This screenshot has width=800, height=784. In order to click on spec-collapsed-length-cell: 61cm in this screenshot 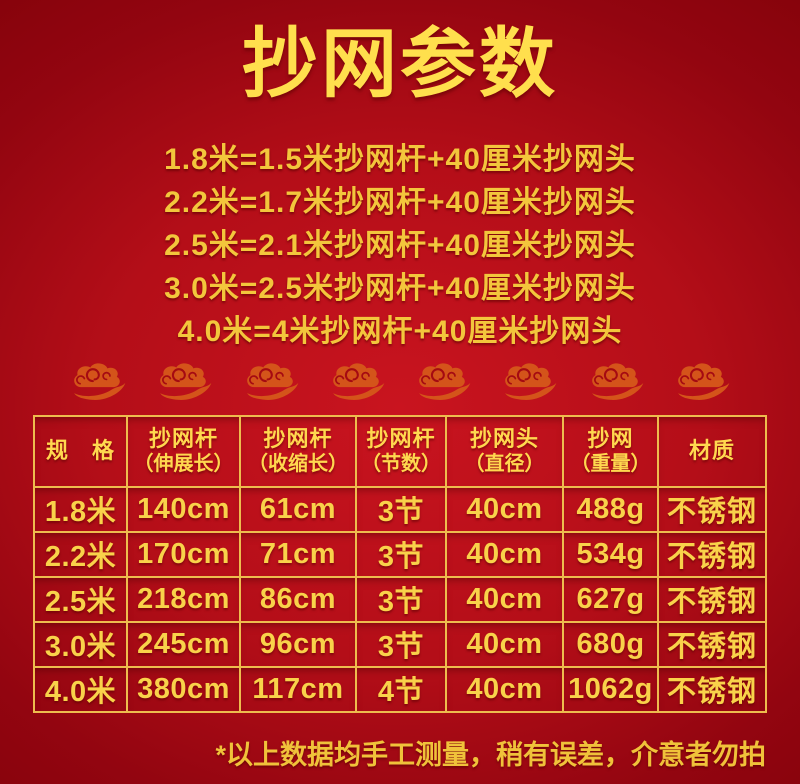, I will do `click(298, 509)`.